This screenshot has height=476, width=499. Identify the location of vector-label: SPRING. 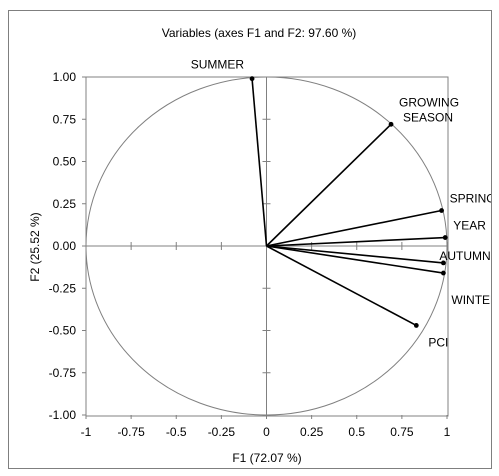
(470, 199).